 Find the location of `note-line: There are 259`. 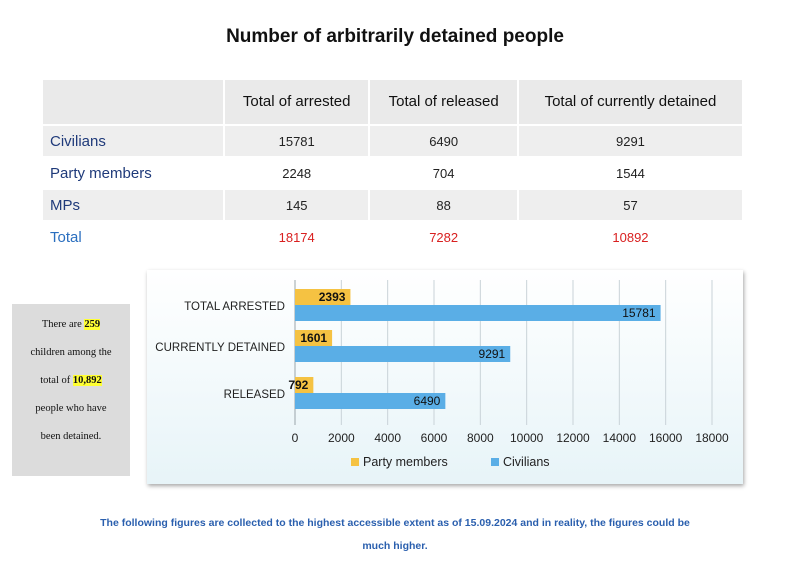

note-line: There are 259 is located at coordinates (71, 332).